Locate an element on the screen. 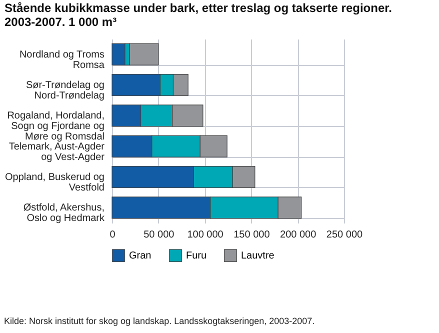 The image size is (439, 333). x-tick-label: 200 000 is located at coordinates (298, 235).